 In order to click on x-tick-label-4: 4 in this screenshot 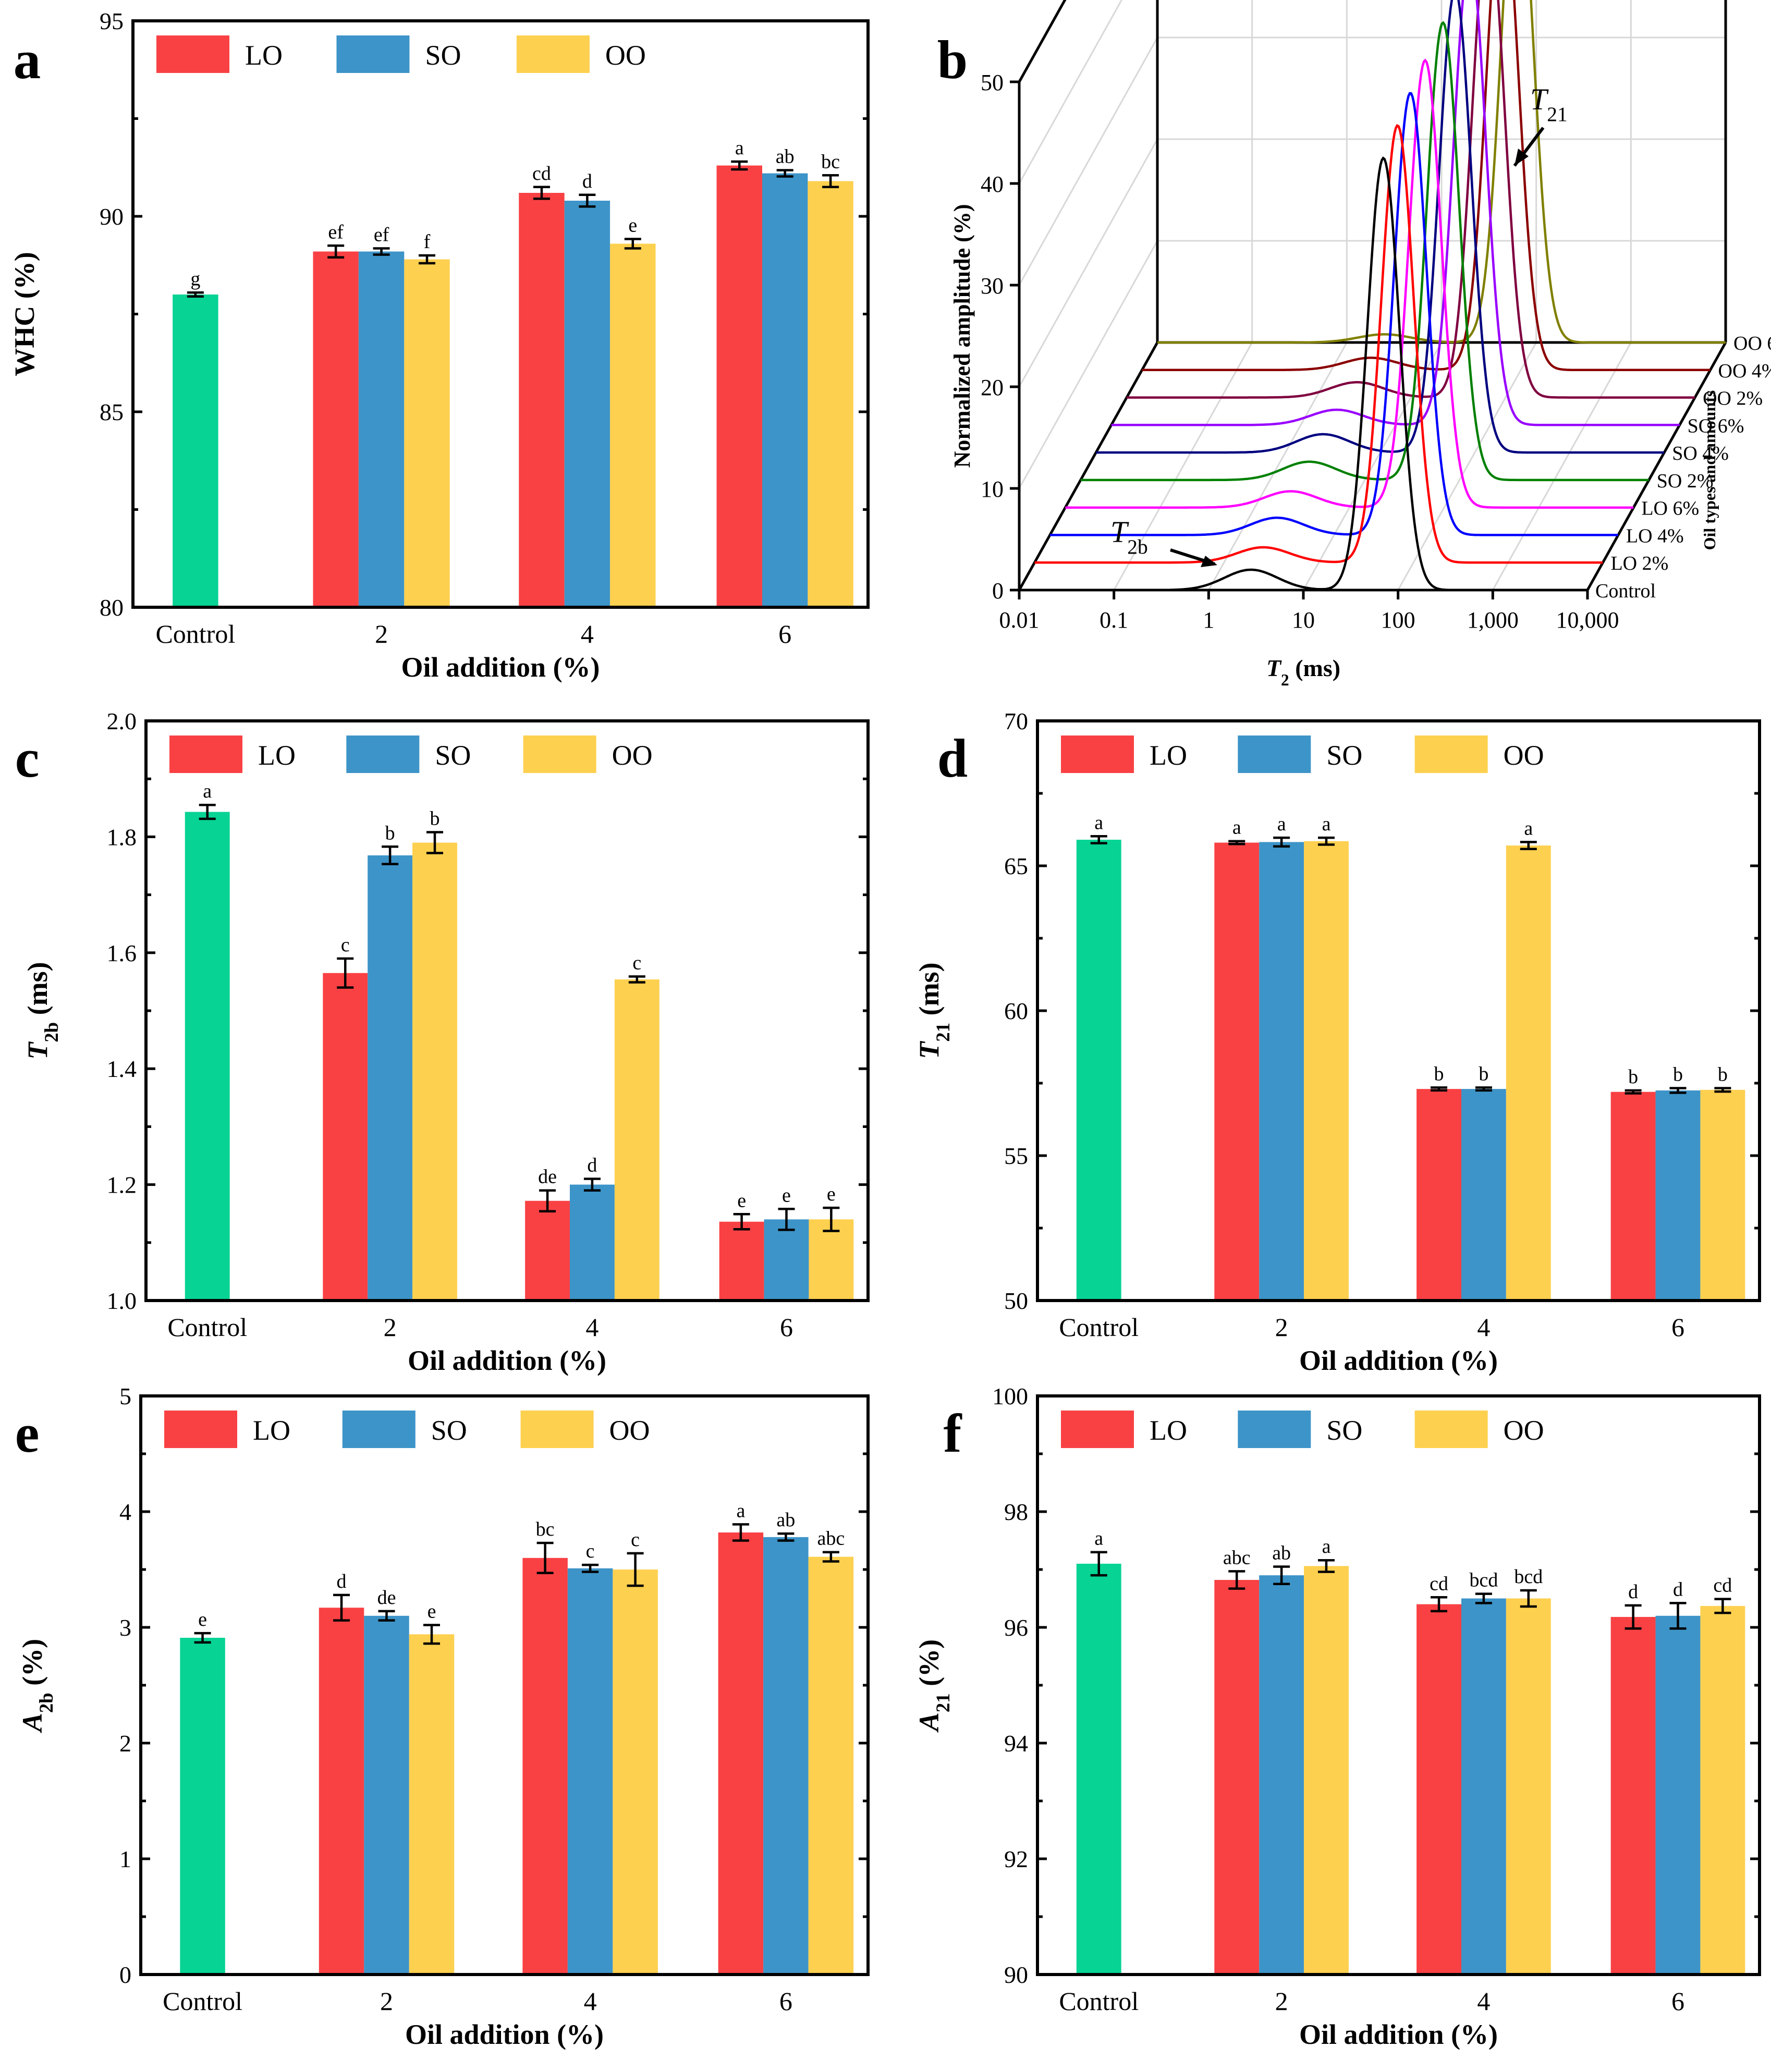, I will do `click(592, 1327)`.